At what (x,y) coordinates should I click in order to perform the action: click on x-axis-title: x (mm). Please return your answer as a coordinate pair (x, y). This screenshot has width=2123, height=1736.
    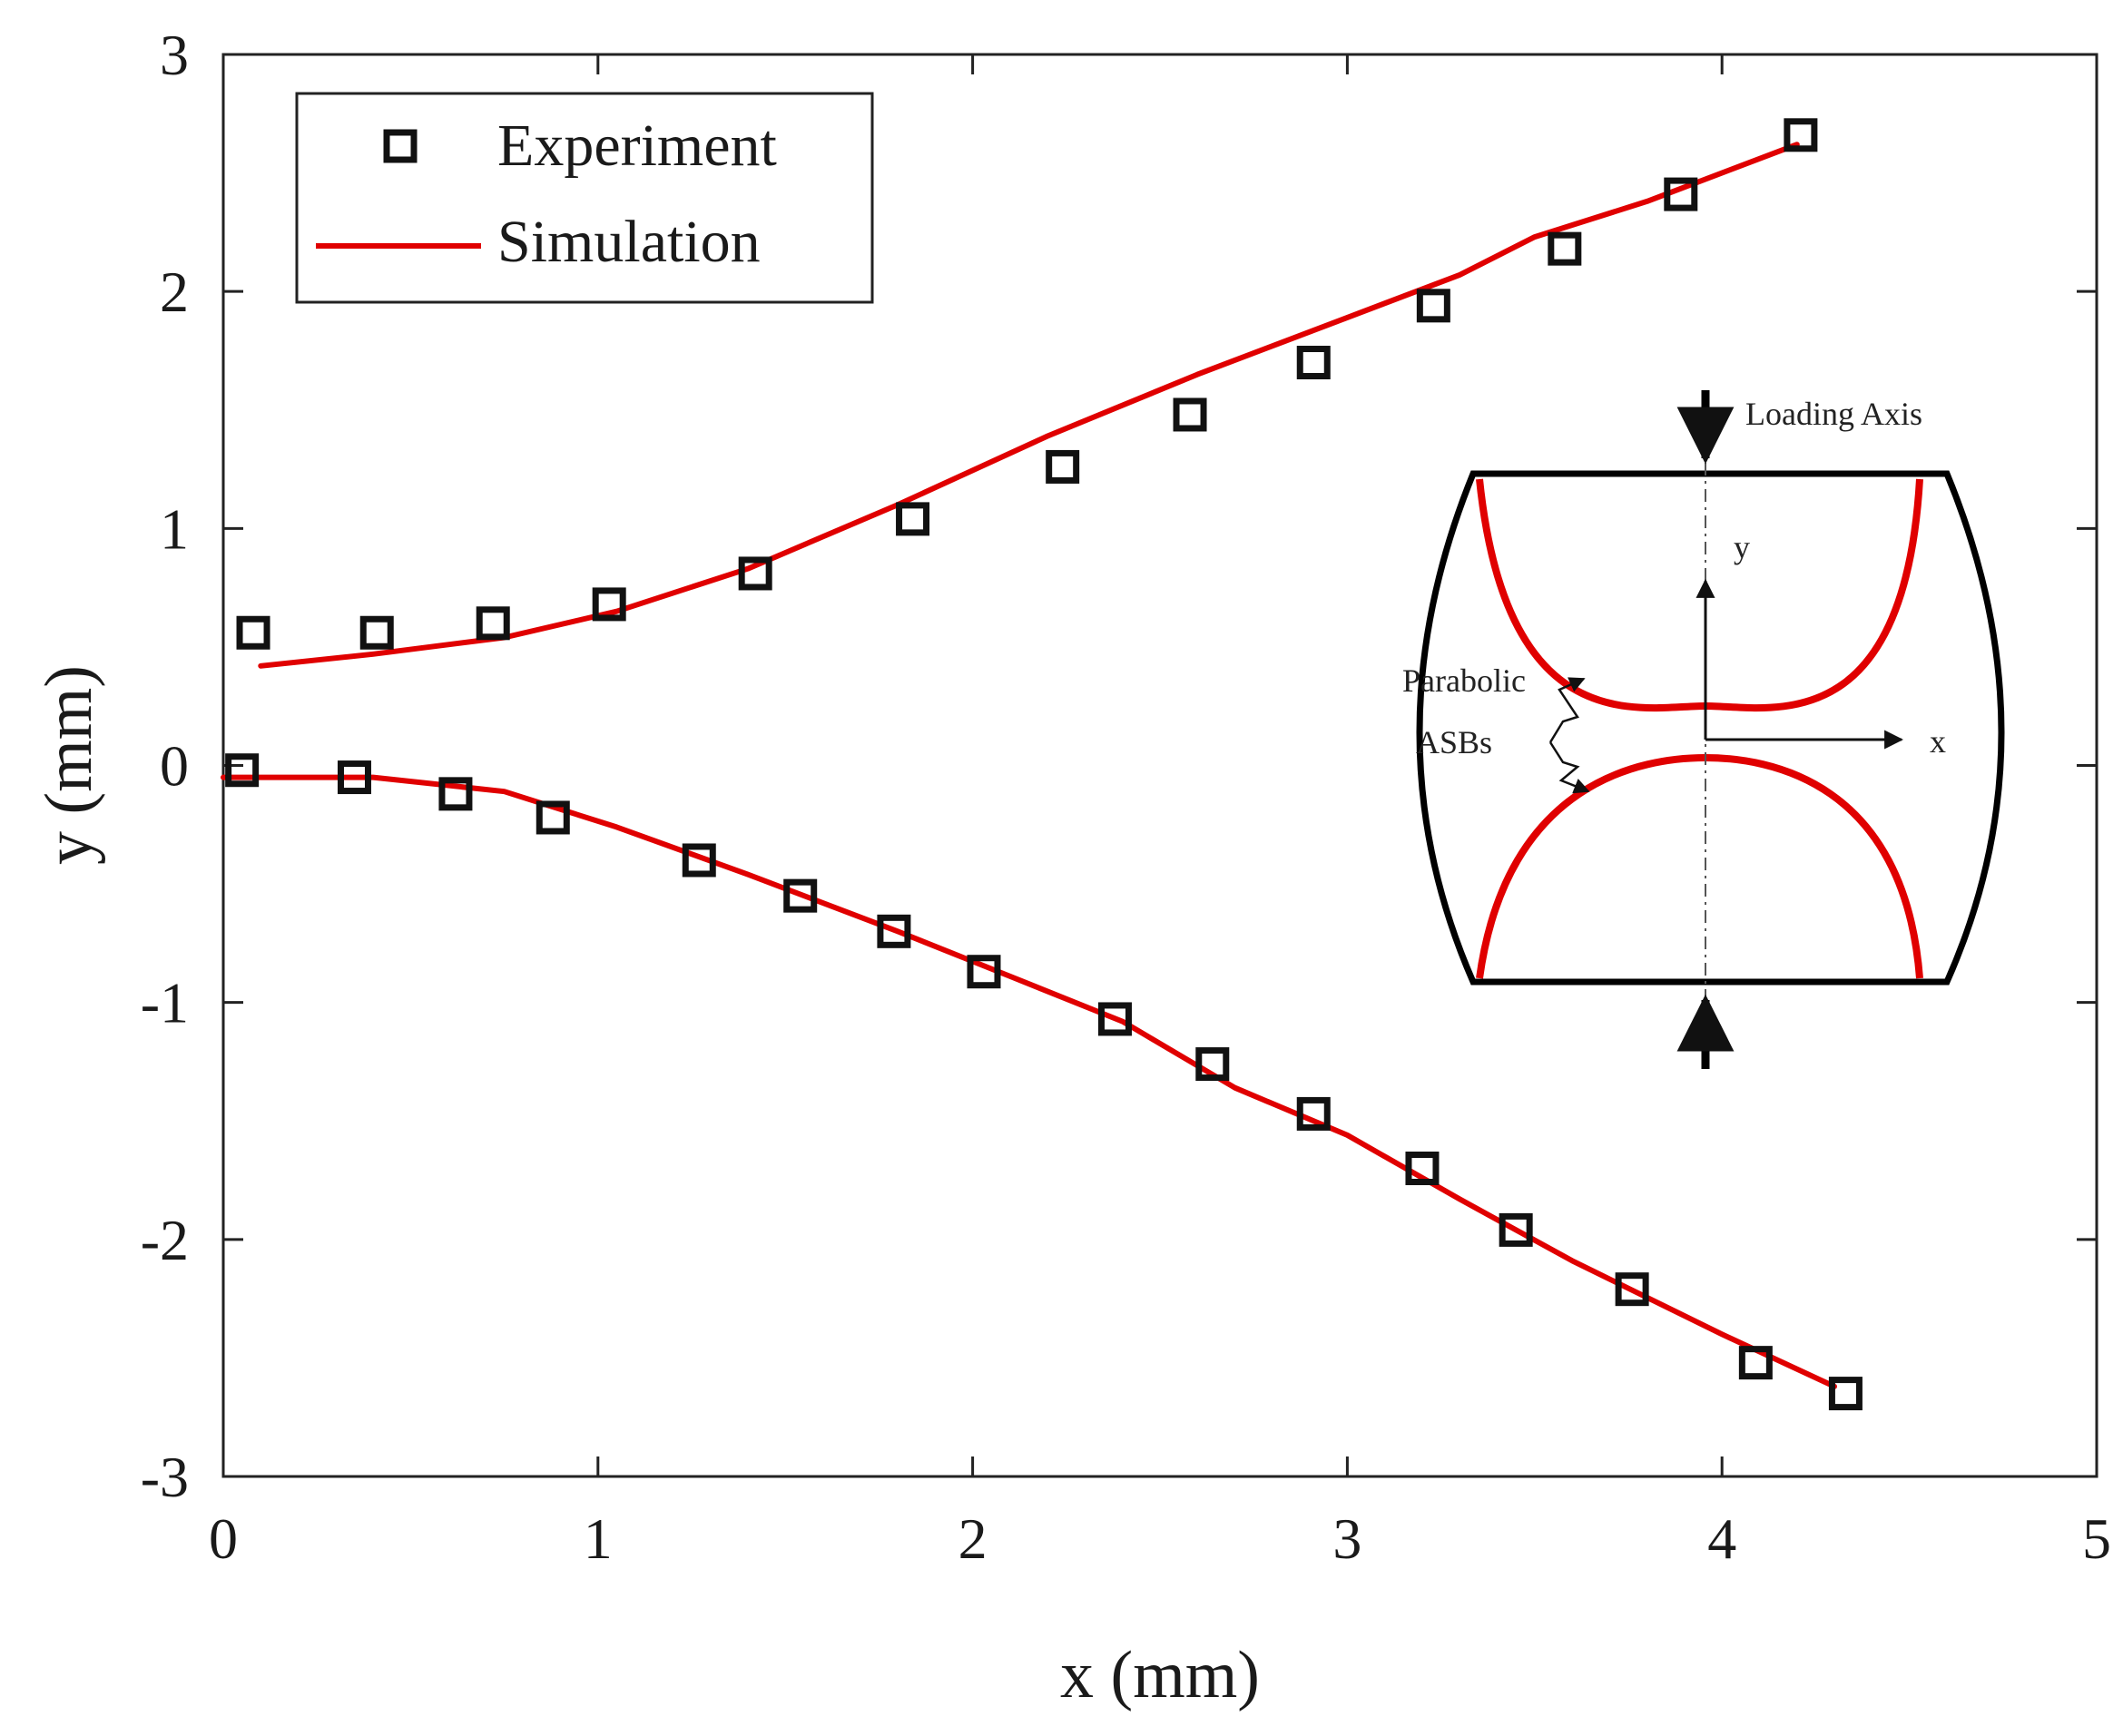
    Looking at the image, I should click on (1160, 1675).